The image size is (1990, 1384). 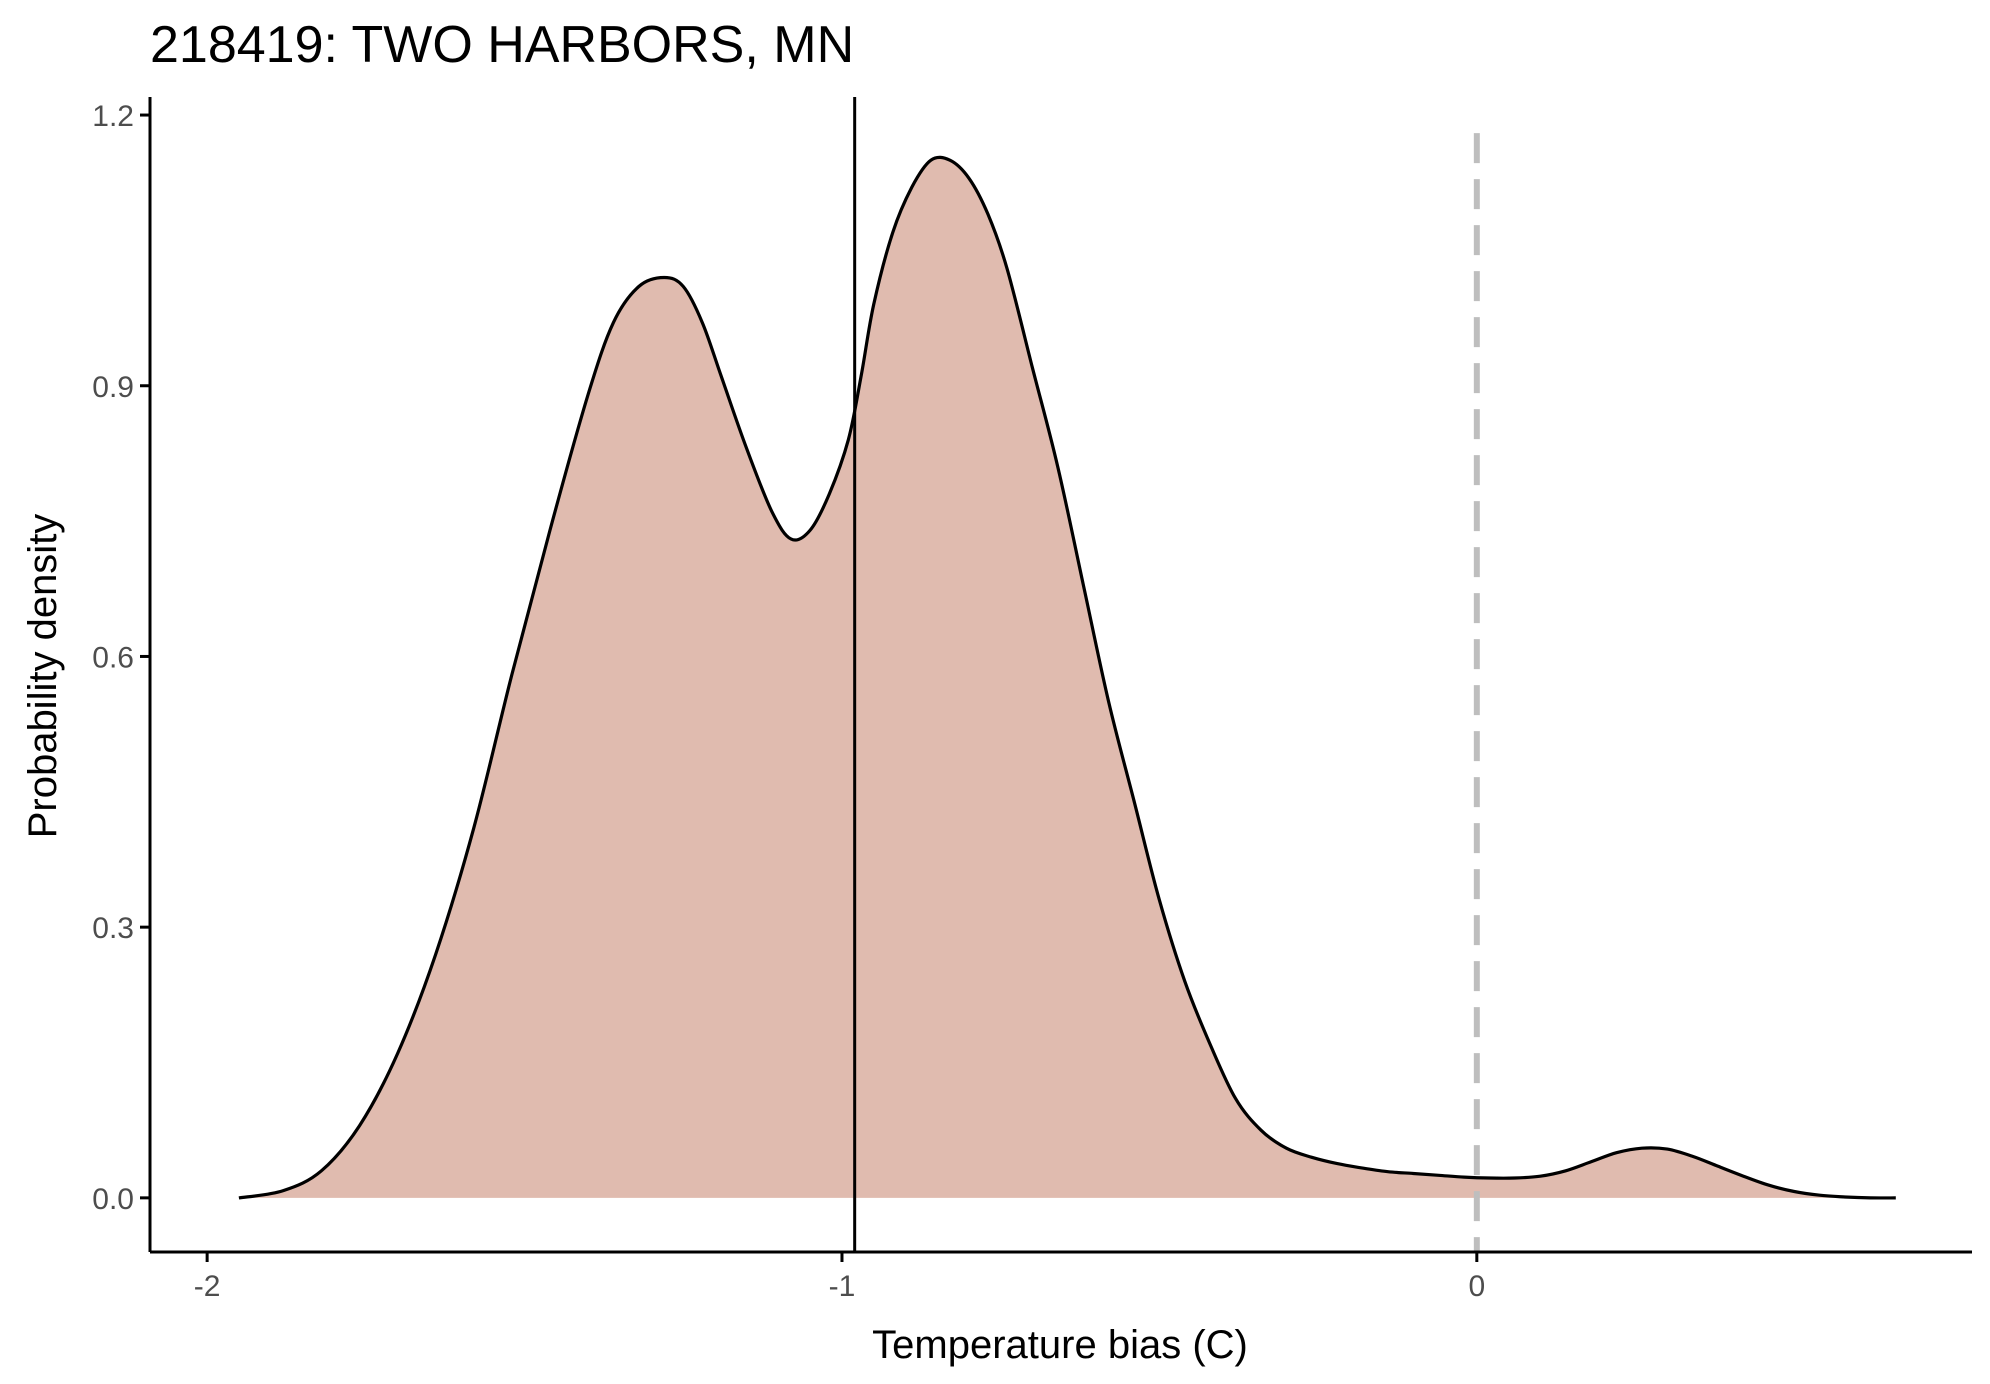 I want to click on x-tick-label: -1, so click(x=842, y=1286).